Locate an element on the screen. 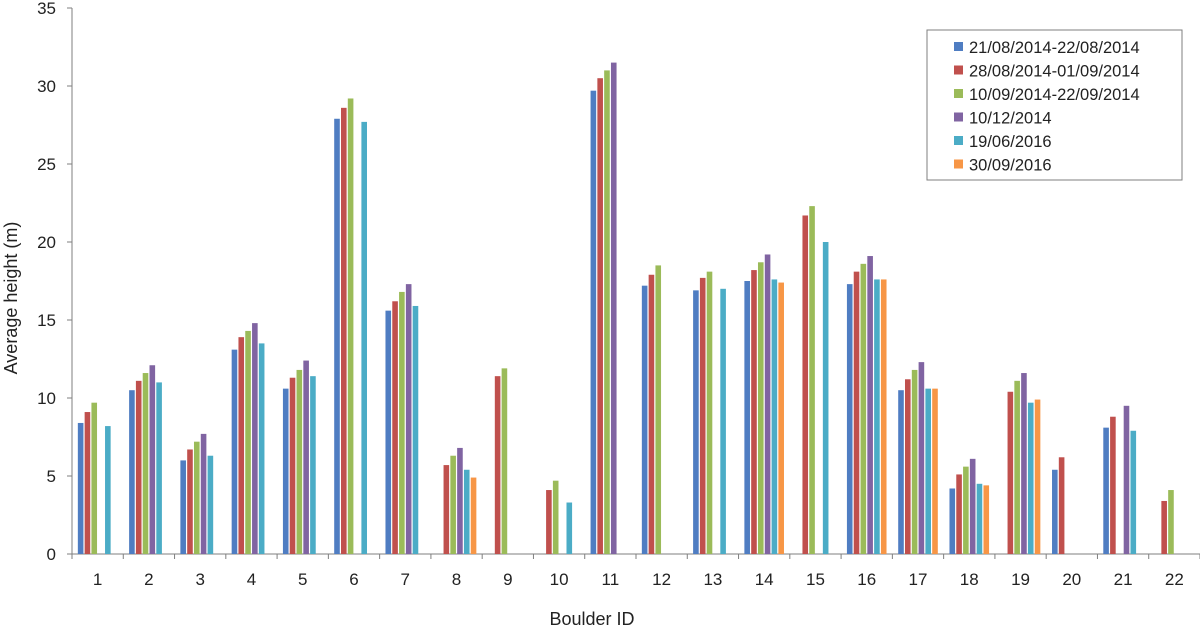 The image size is (1200, 634). y-tick-label: 20 is located at coordinates (46, 242).